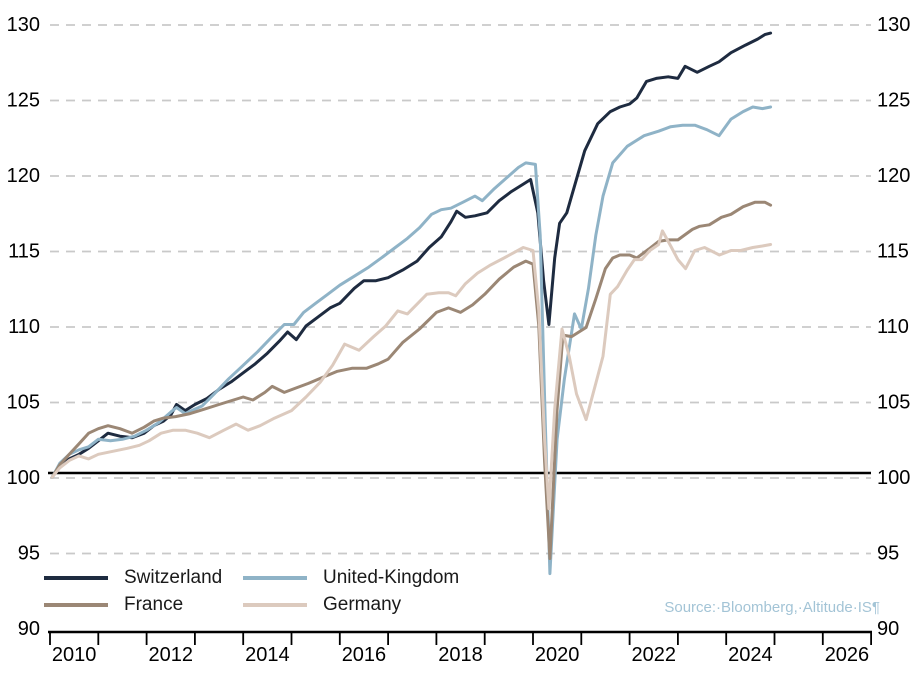 This screenshot has height=689, width=920. What do you see at coordinates (893, 176) in the screenshot?
I see `y-axis-label-right: 120` at bounding box center [893, 176].